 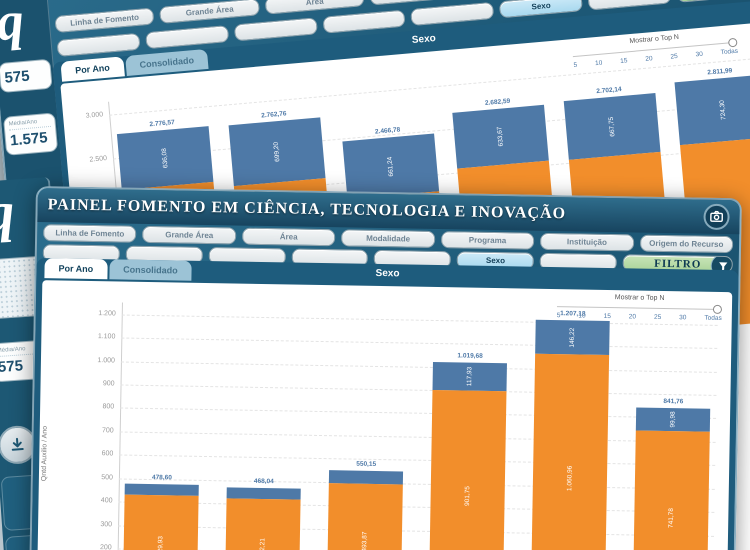 I want to click on y-tick-label: 600, so click(x=107, y=454).